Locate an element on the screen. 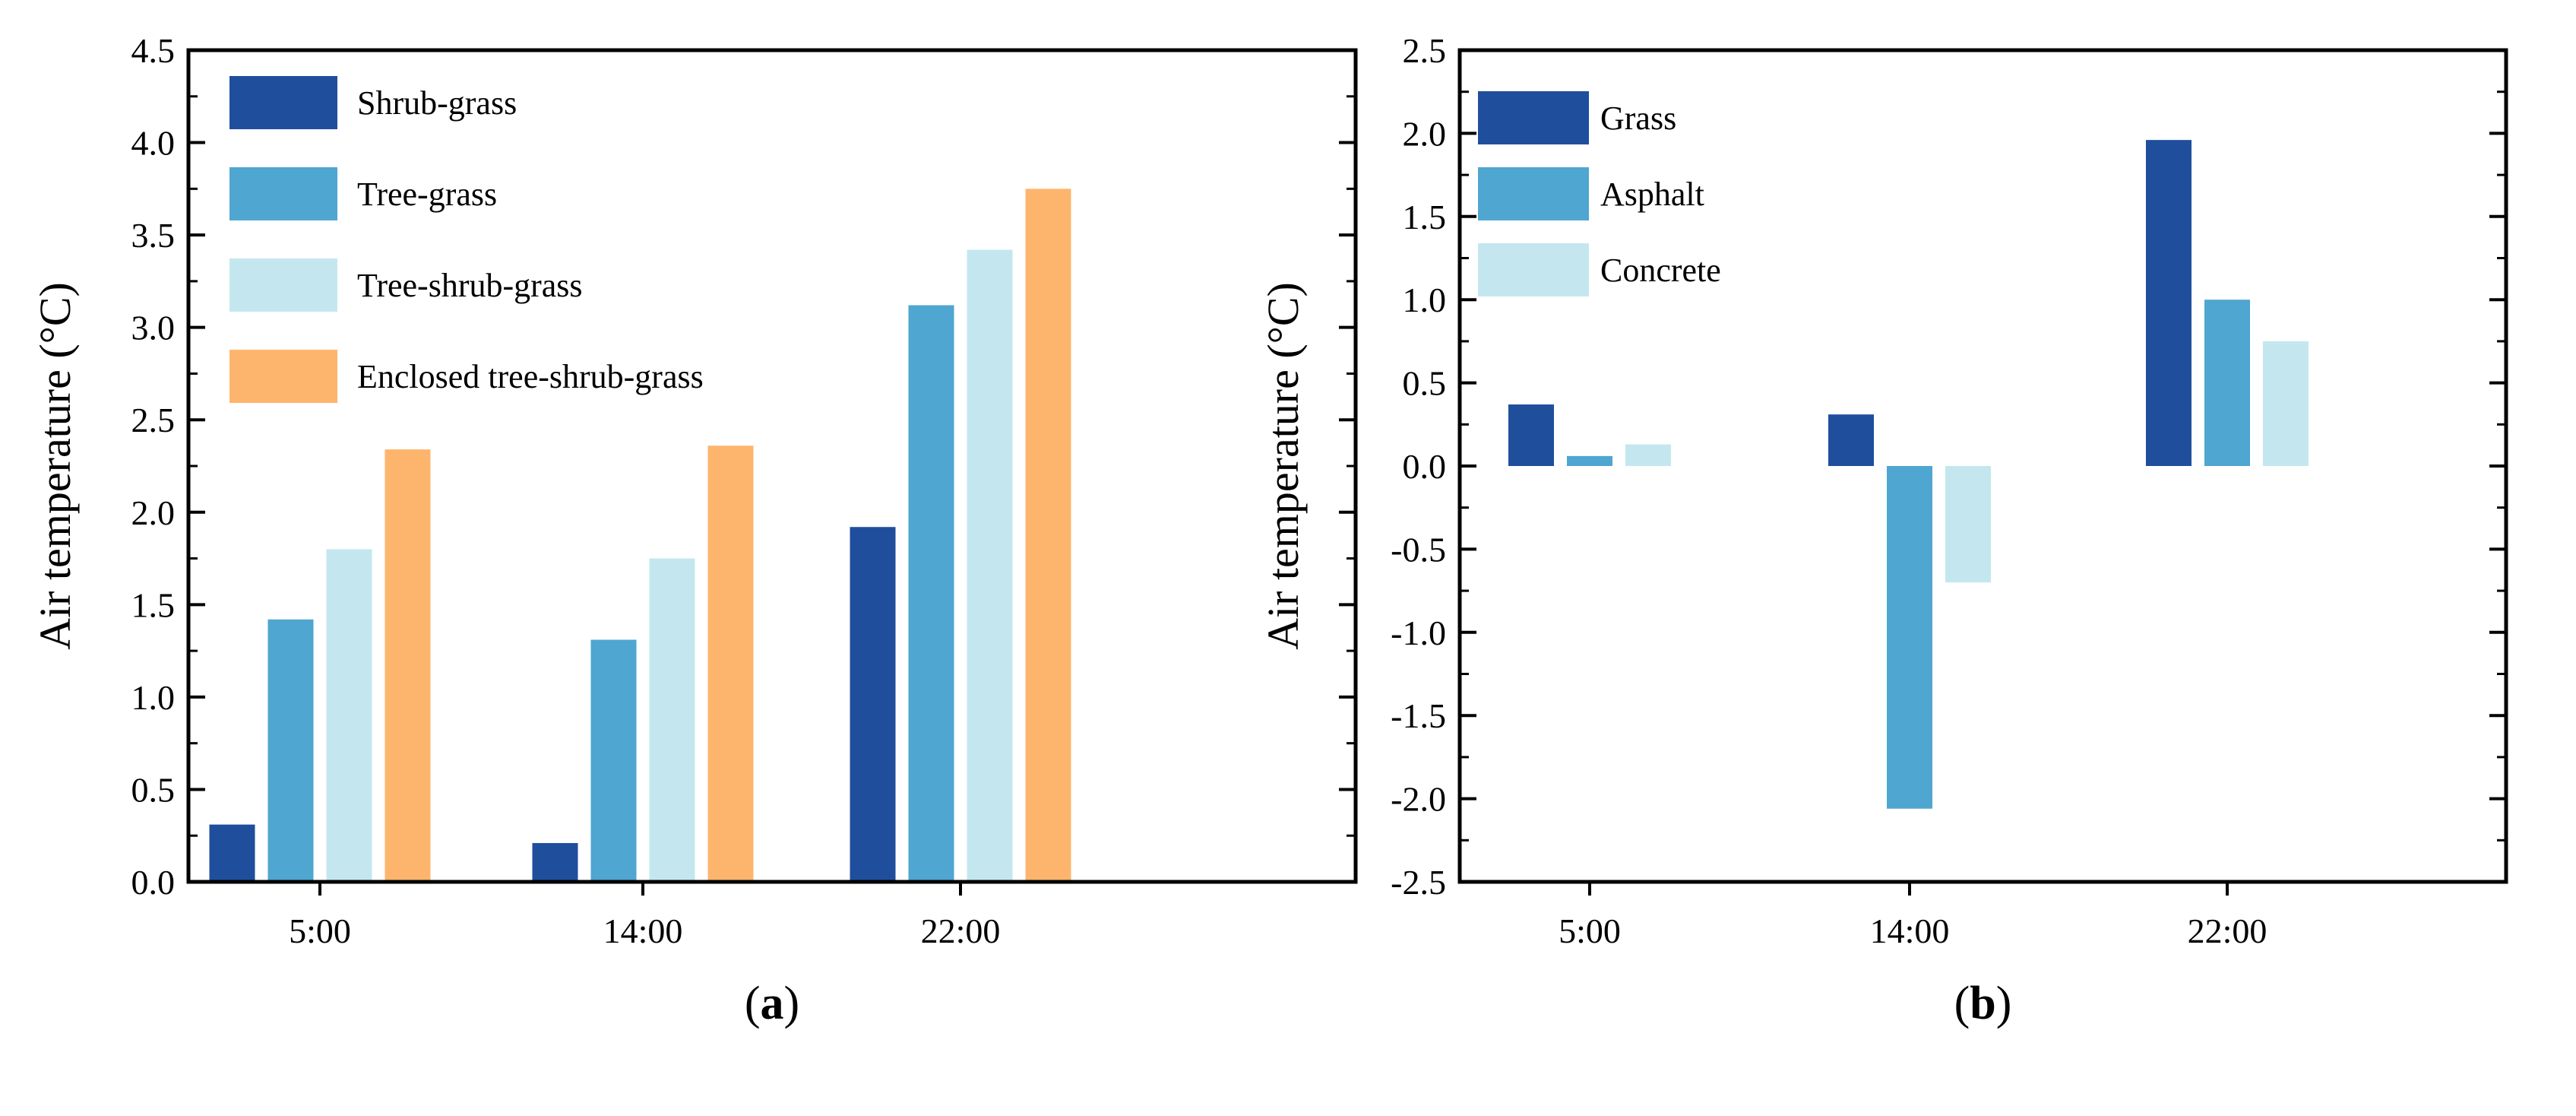 The width and height of the screenshot is (2576, 1116). y-tick-label: 3.5 is located at coordinates (153, 236).